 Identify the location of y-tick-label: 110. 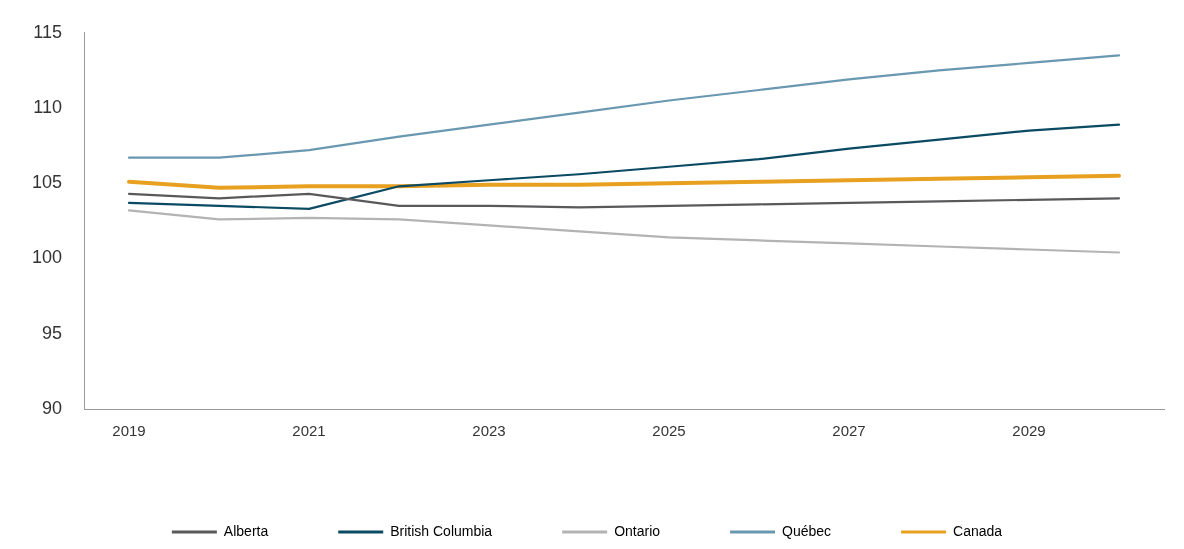
(48, 107).